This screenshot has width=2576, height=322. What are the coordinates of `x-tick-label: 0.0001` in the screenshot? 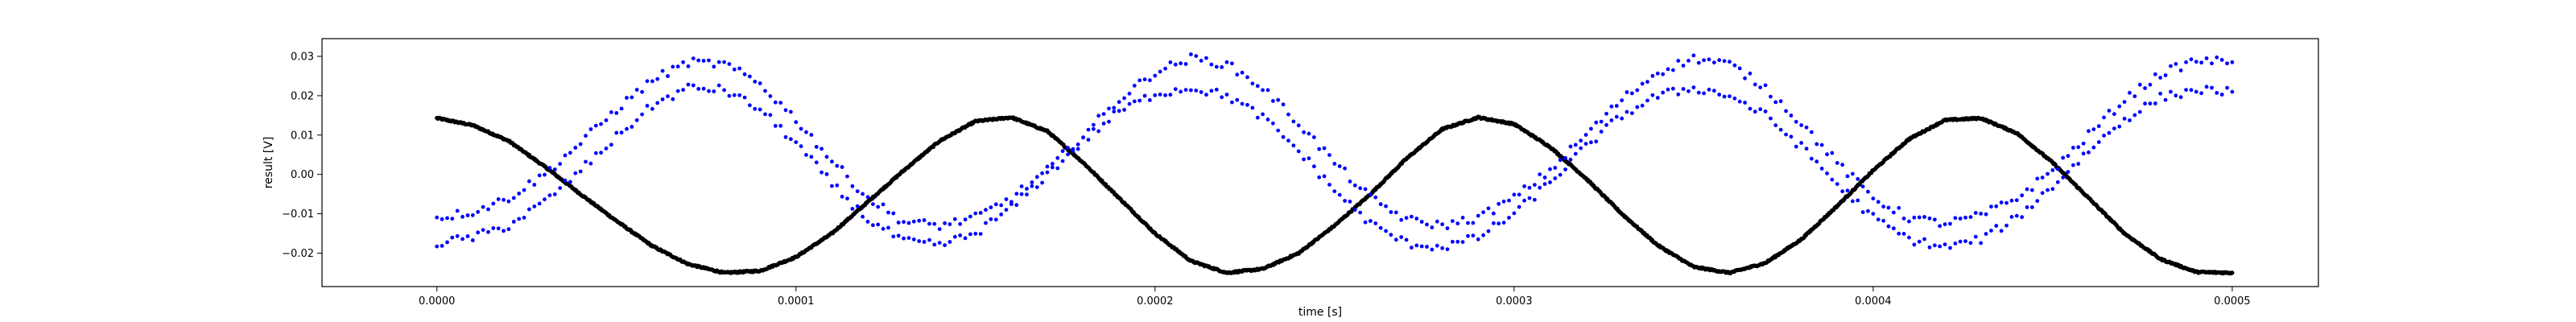 It's located at (796, 301).